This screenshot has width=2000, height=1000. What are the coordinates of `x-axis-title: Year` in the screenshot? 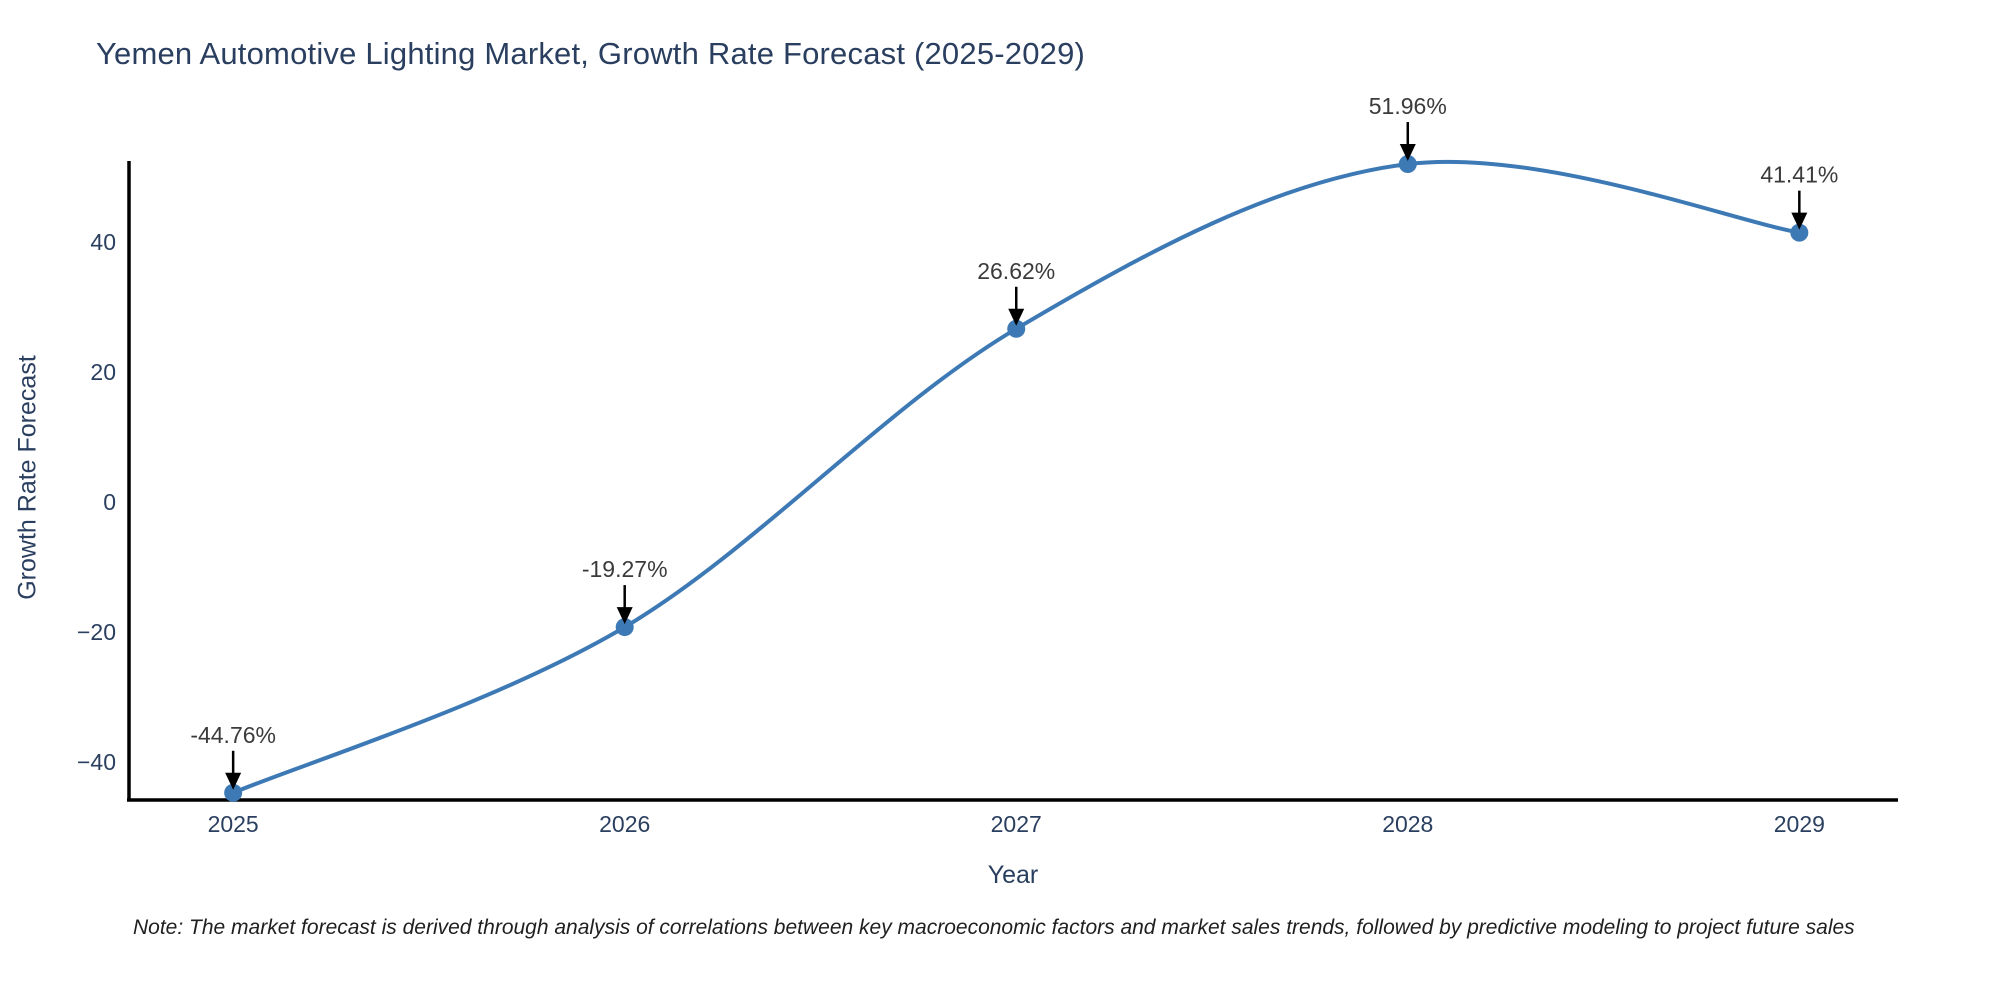 It's located at (1013, 875).